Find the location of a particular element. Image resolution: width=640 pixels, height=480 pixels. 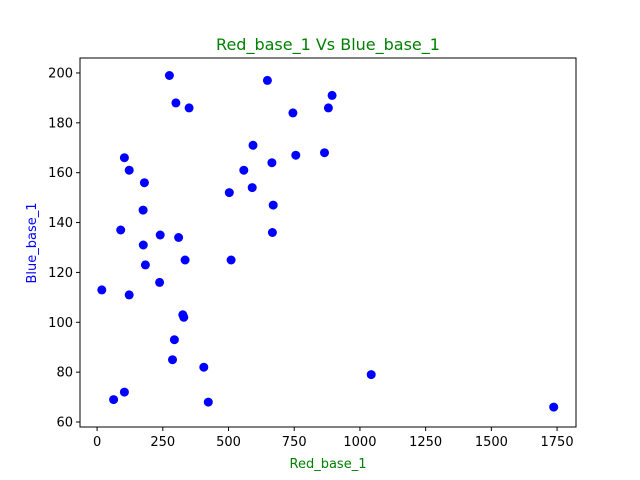

y-tick-label: 100 is located at coordinates (60, 323).